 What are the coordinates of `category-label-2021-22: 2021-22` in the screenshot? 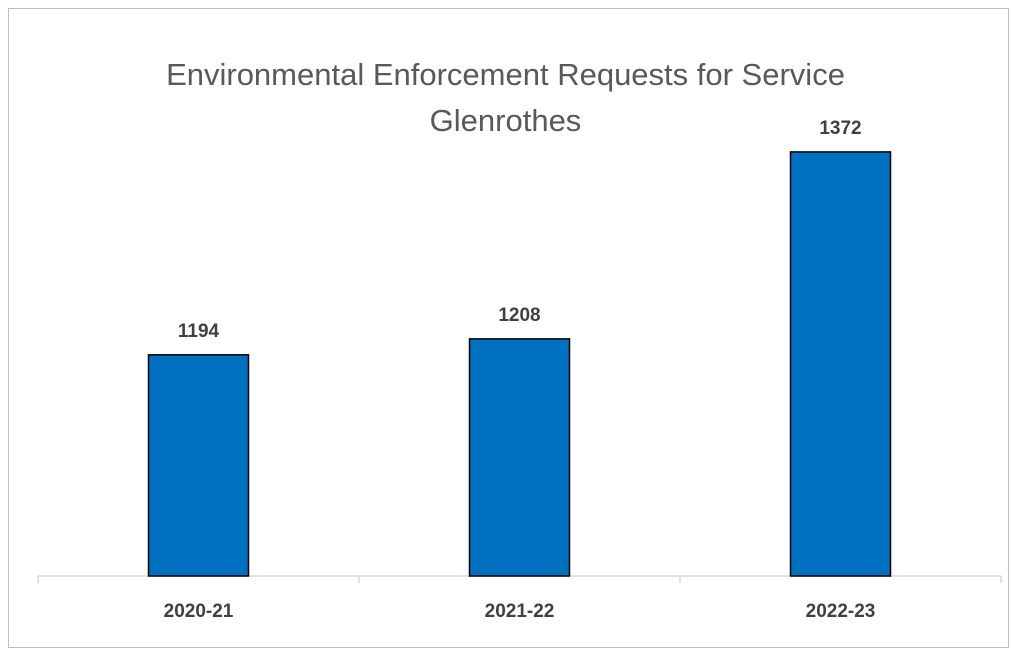 It's located at (520, 611).